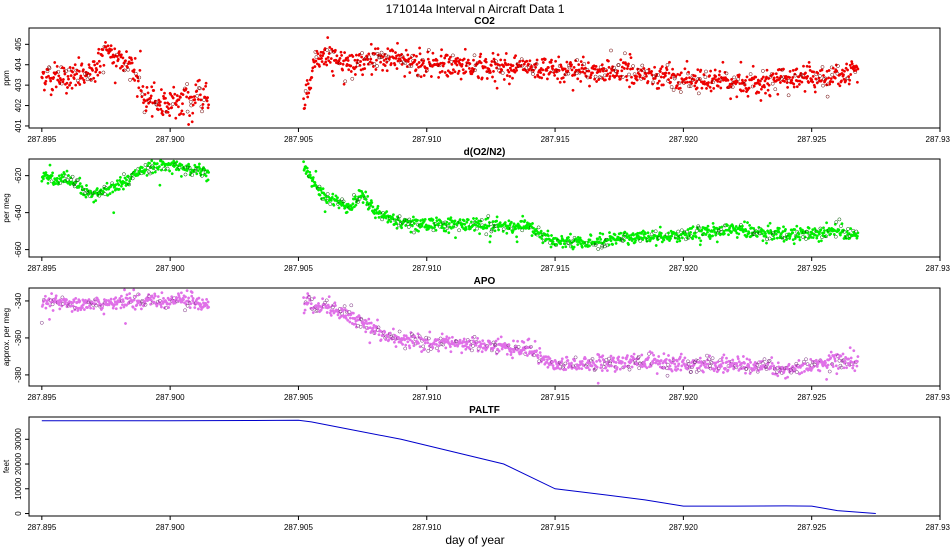 The width and height of the screenshot is (950, 550). Describe the element at coordinates (18, 44) in the screenshot. I see `y-tick-label: 405` at that location.